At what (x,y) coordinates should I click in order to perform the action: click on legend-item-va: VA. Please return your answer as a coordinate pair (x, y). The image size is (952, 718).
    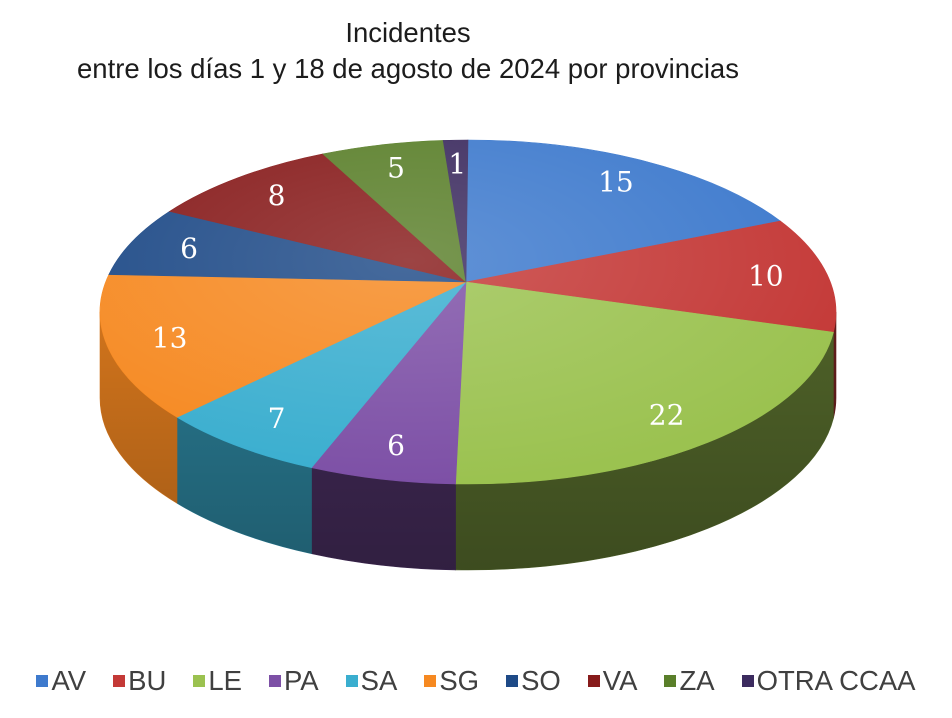
    Looking at the image, I should click on (612, 681).